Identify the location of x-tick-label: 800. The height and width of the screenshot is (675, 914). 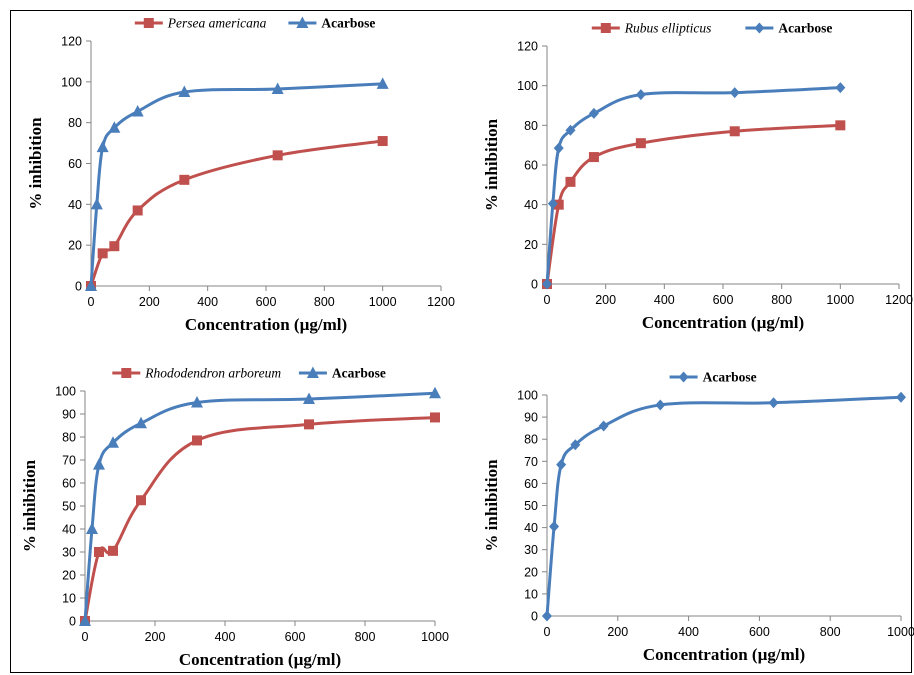
(324, 302).